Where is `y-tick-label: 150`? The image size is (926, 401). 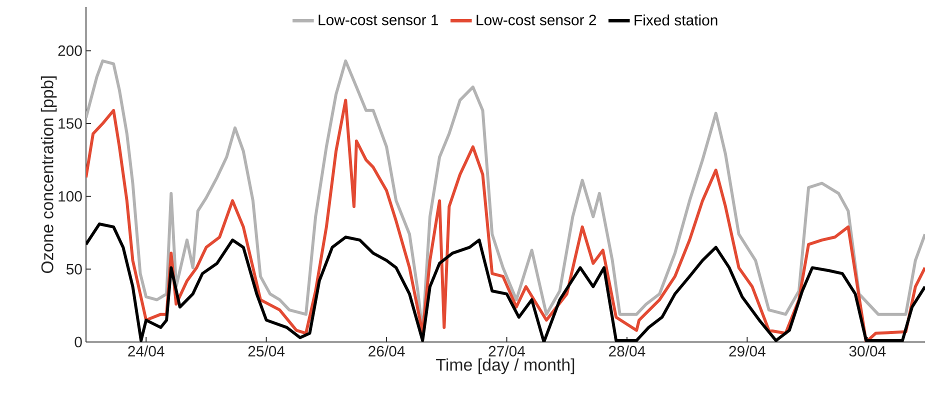
y-tick-label: 150 is located at coordinates (70, 123).